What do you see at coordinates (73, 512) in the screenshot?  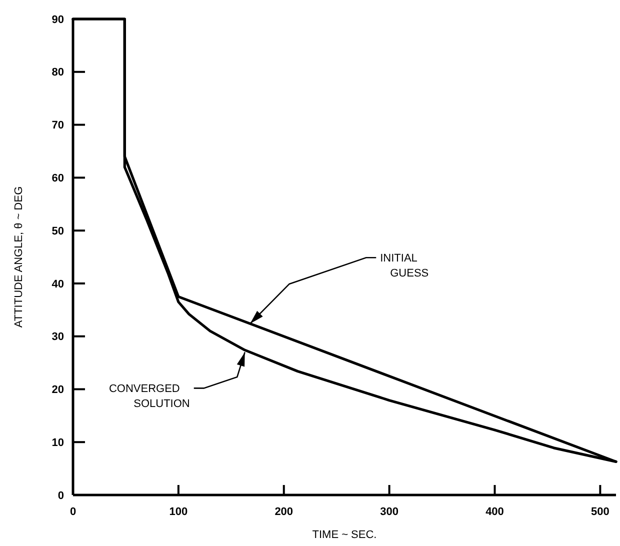 I see `x-tick-label: 0` at bounding box center [73, 512].